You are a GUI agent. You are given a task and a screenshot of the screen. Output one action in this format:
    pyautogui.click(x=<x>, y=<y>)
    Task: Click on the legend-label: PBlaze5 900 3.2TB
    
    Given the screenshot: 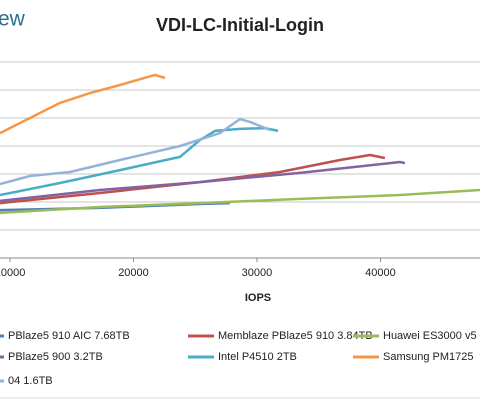 What is the action you would take?
    pyautogui.click(x=55, y=357)
    